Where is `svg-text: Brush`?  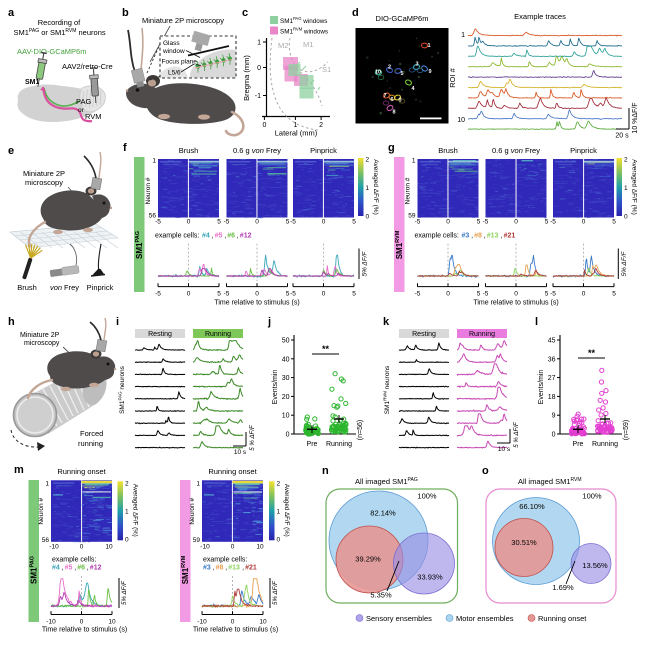
svg-text: Brush is located at coordinates (27, 287).